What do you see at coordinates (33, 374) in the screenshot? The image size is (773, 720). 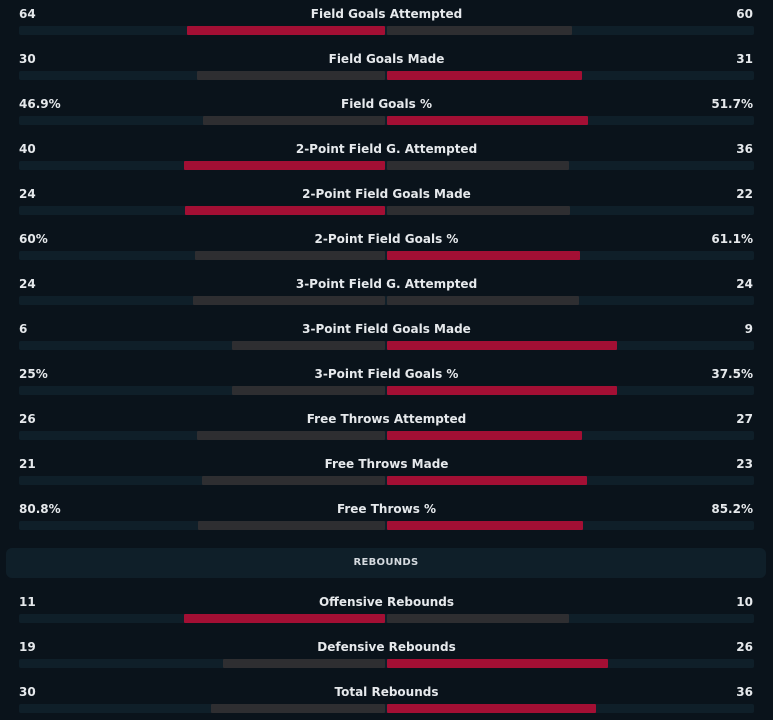 I see `home-value: 25%` at bounding box center [33, 374].